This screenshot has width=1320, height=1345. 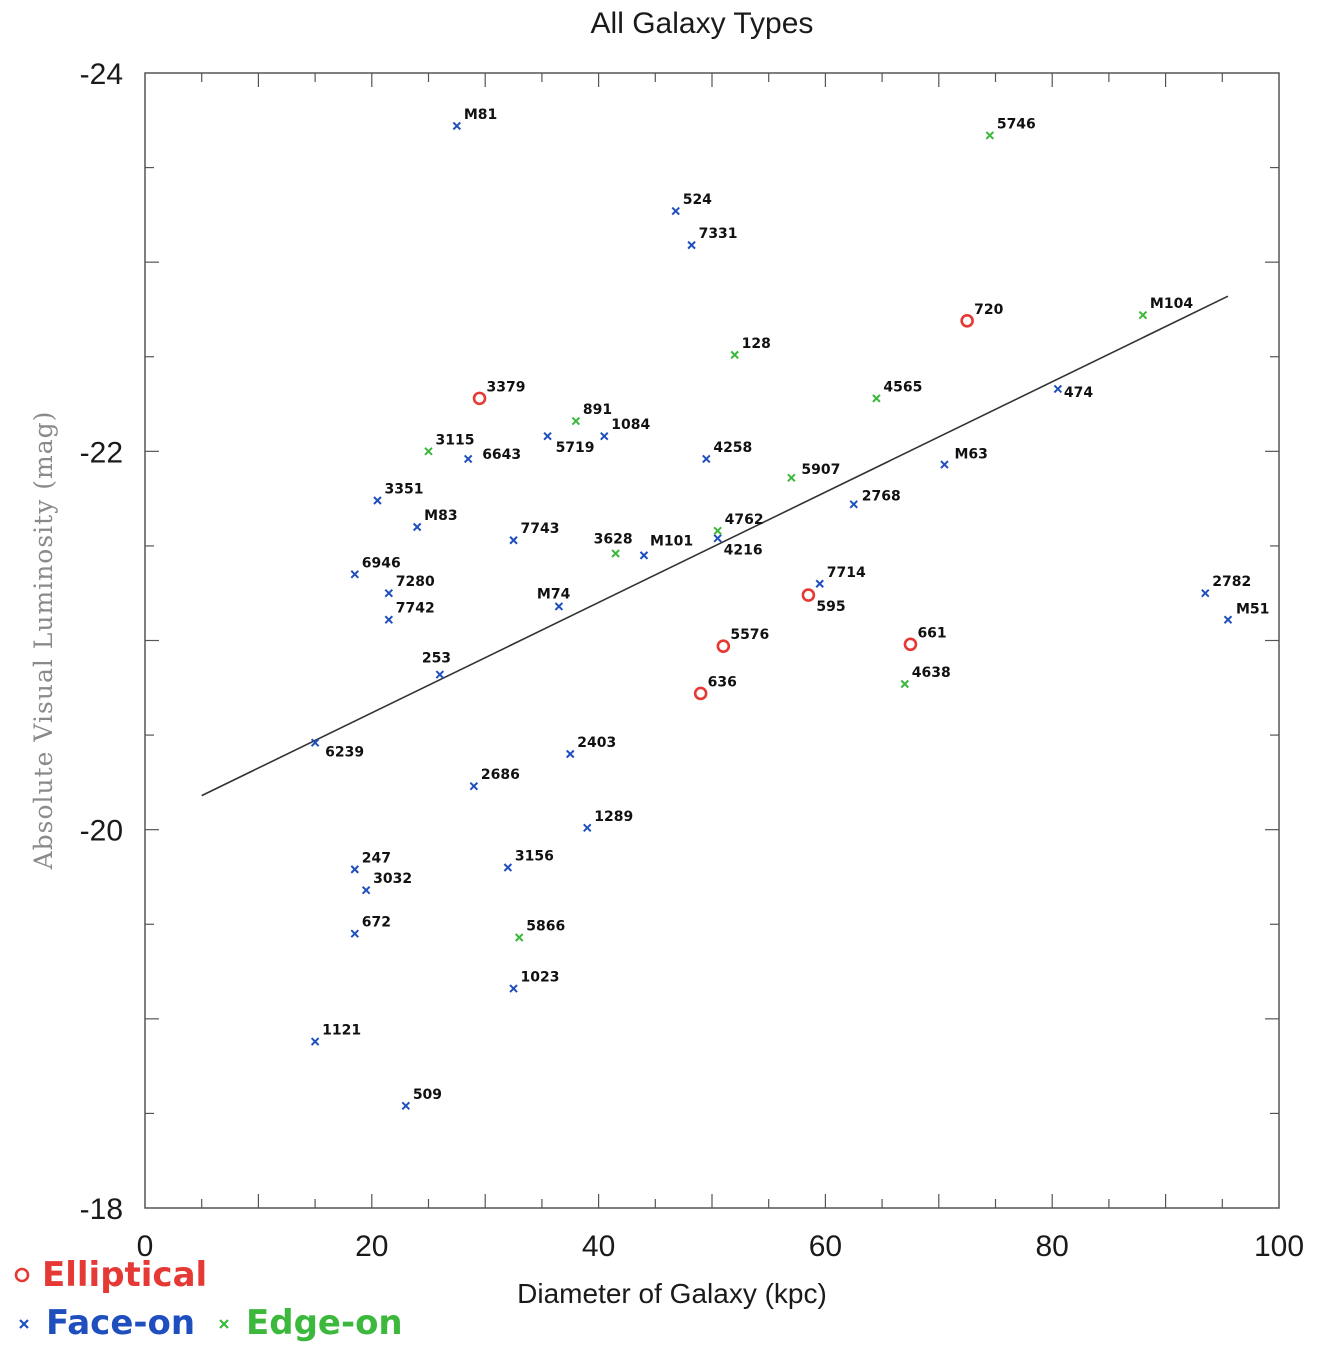 I want to click on data-point: M104, so click(x=1165, y=308).